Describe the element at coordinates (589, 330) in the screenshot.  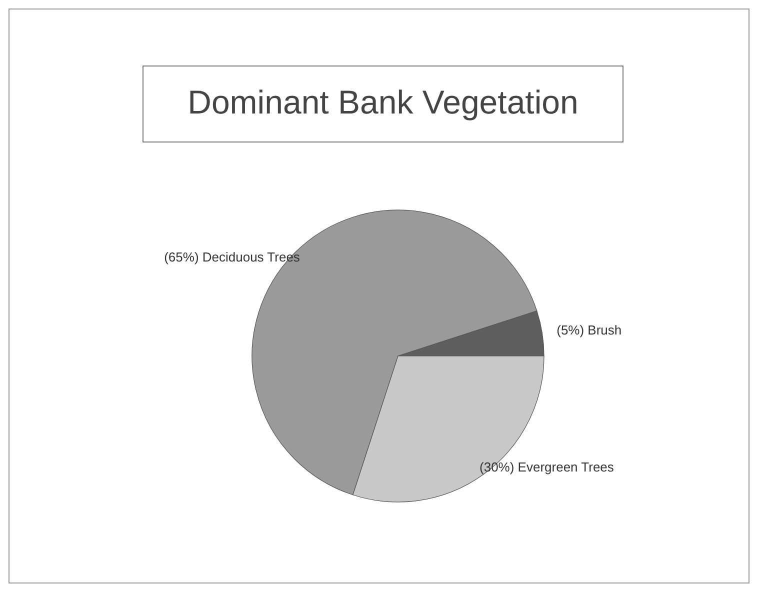
I see `slice-label: (5%) Brush` at that location.